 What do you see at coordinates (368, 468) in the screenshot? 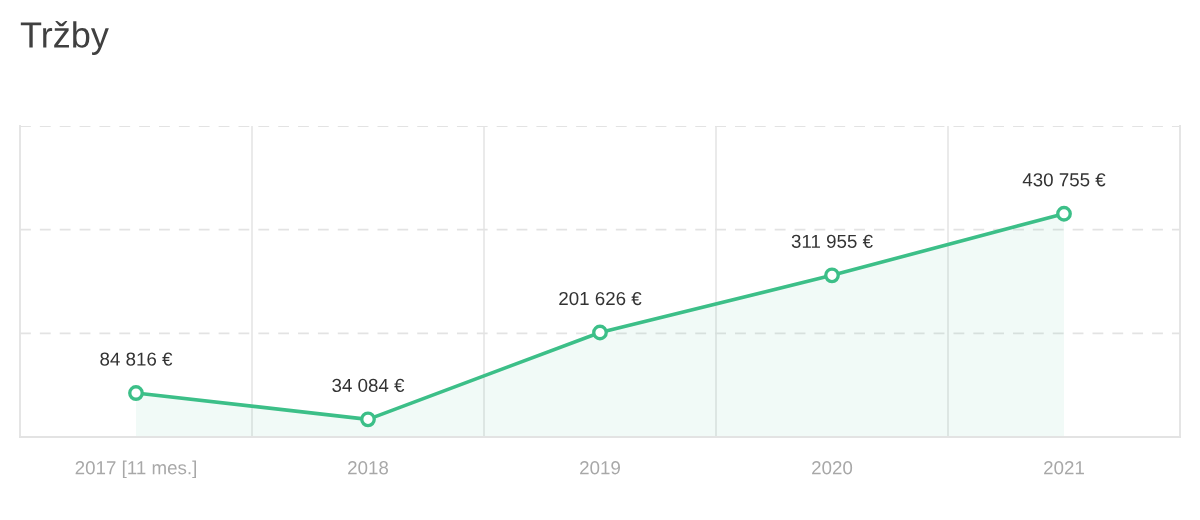
I see `x-tick-label: 2018` at bounding box center [368, 468].